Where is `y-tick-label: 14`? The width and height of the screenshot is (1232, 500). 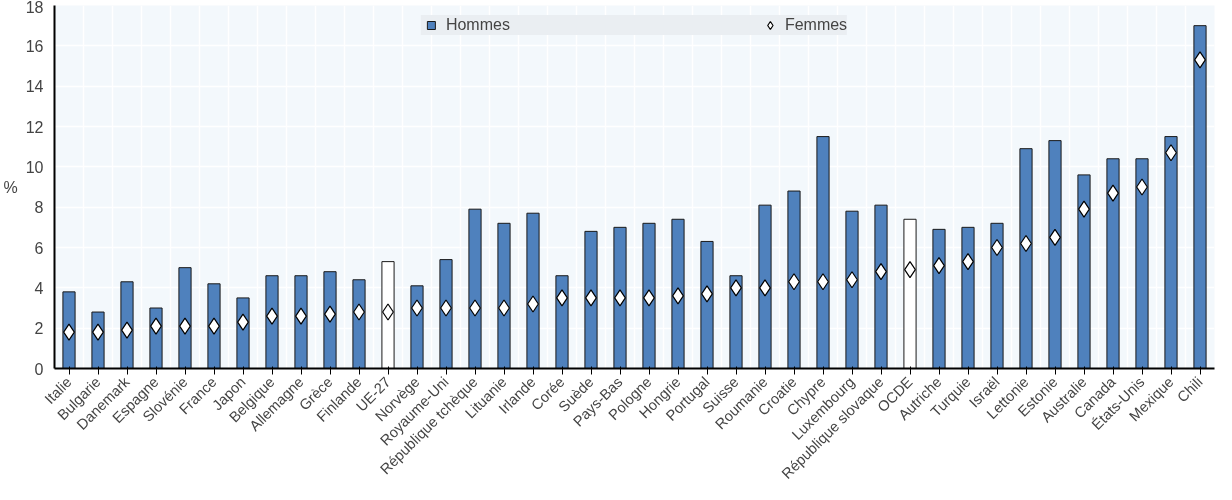
y-tick-label: 14 is located at coordinates (34, 87).